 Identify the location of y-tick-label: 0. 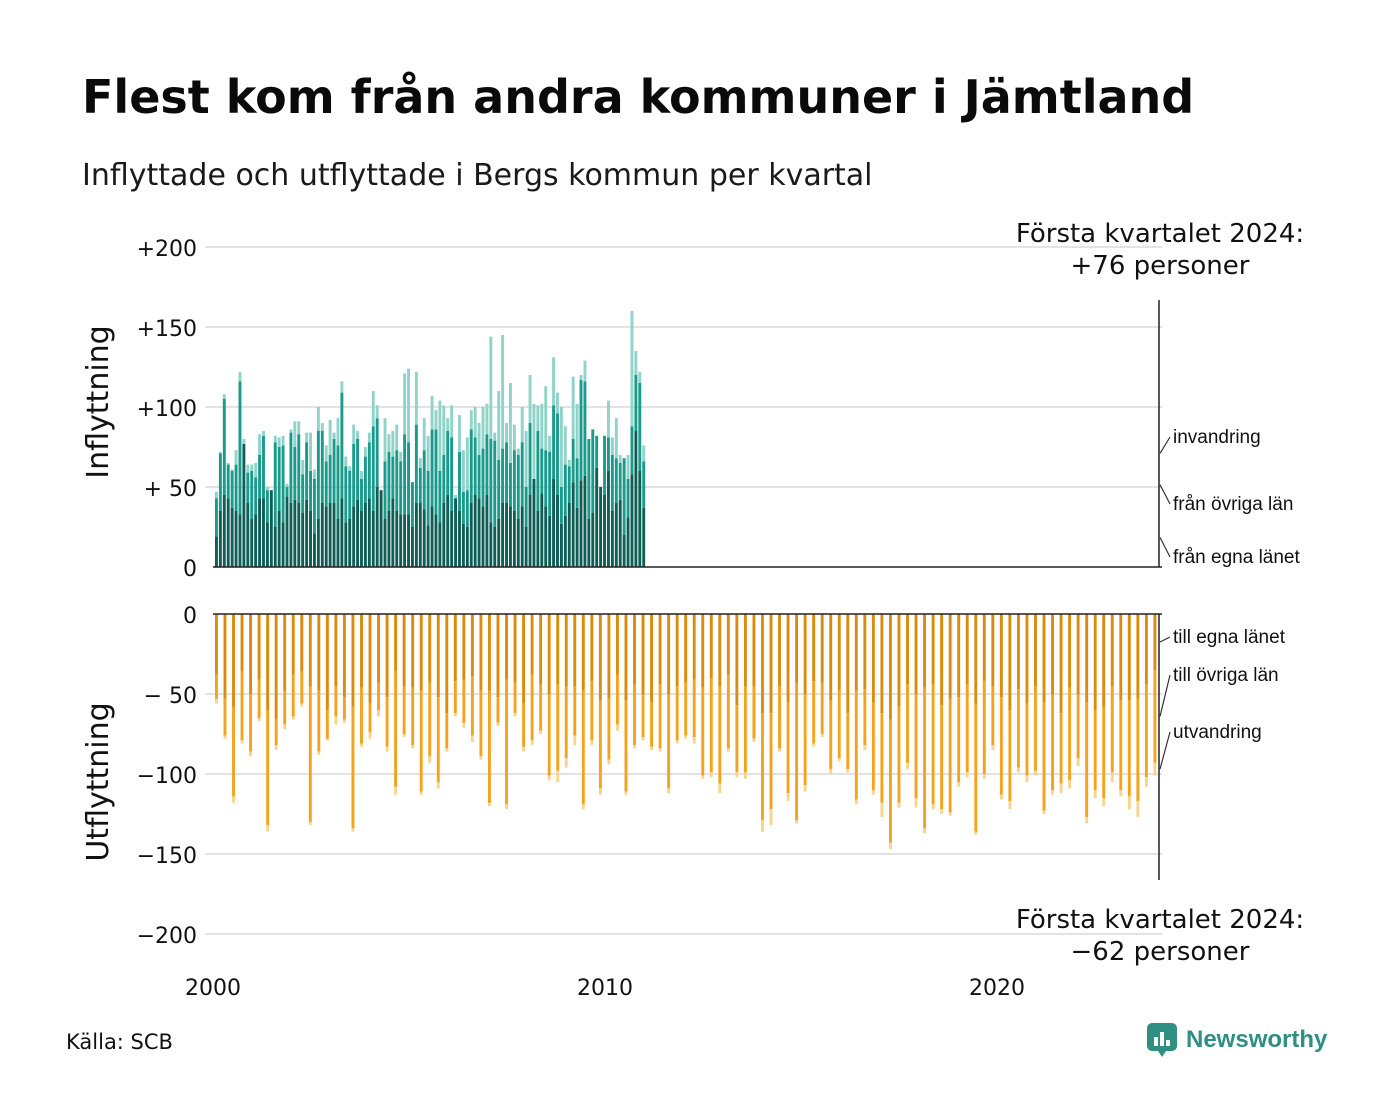
(190, 616).